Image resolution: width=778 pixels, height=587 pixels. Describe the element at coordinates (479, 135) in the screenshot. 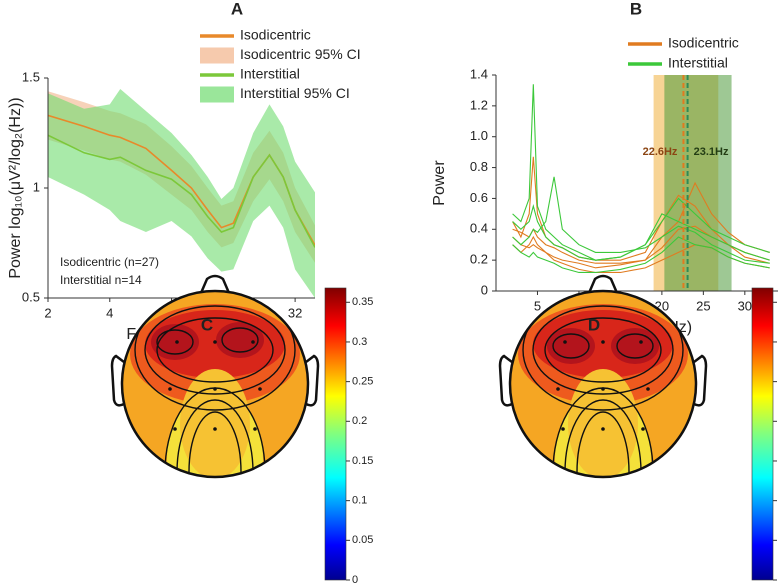

I see `y-tick-label: 1.0` at that location.